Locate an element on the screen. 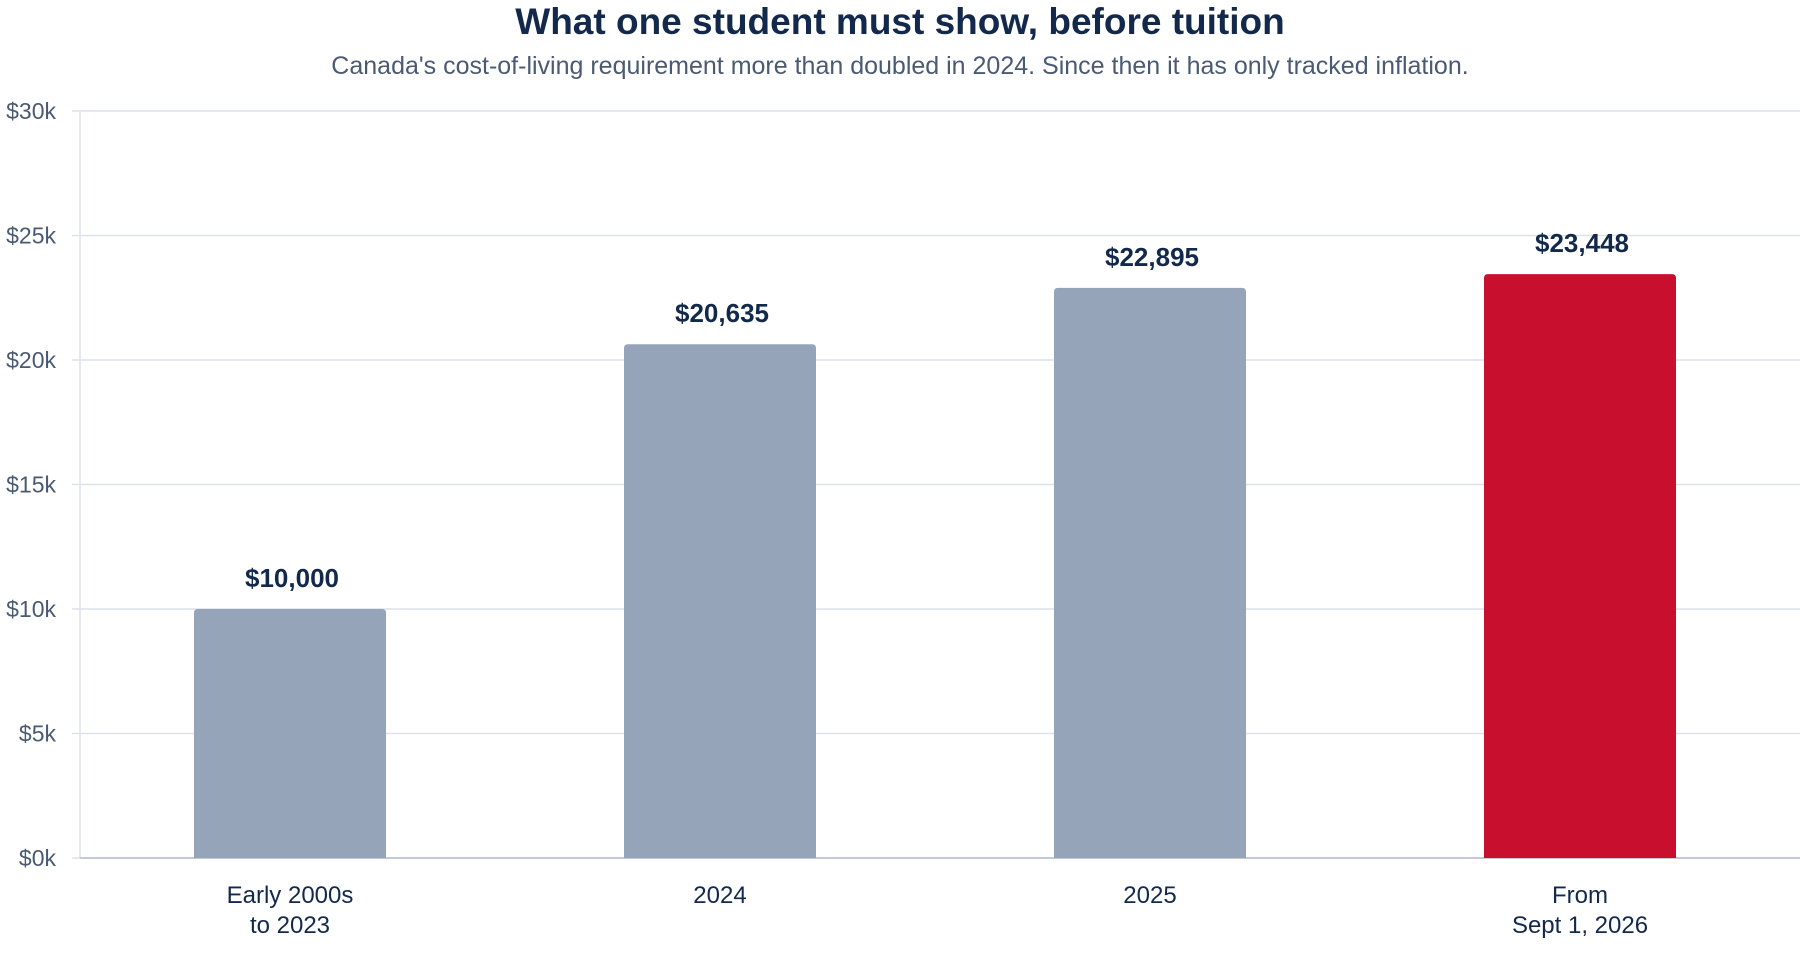  value-label: $20,635 is located at coordinates (722, 313).